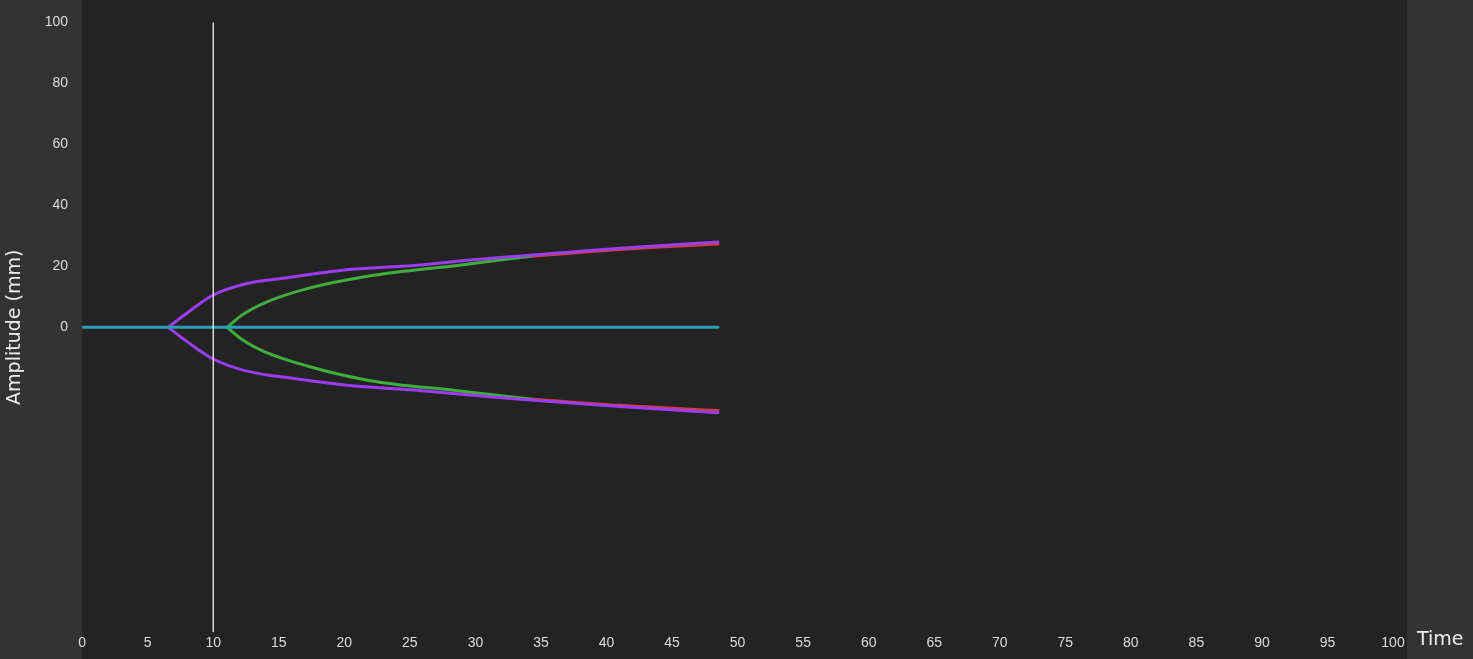 The height and width of the screenshot is (659, 1473). I want to click on y-tick-label: 80, so click(60, 82).